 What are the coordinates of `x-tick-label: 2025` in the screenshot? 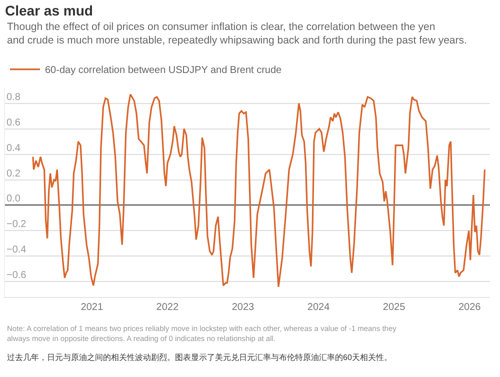 It's located at (394, 307).